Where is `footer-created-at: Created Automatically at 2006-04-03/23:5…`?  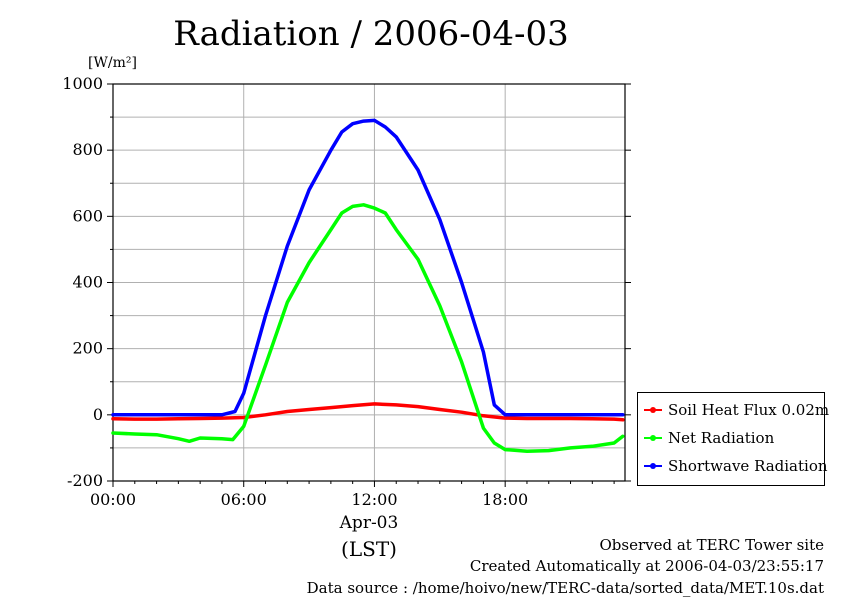
footer-created-at: Created Automatically at 2006-04-03/23:5… is located at coordinates (646, 566).